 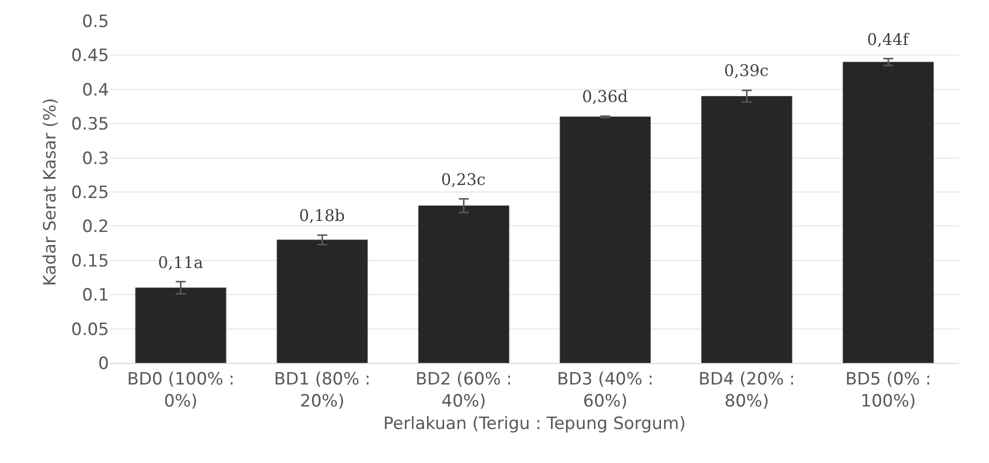 I want to click on y-tick-label: 0.25, so click(x=90, y=192).